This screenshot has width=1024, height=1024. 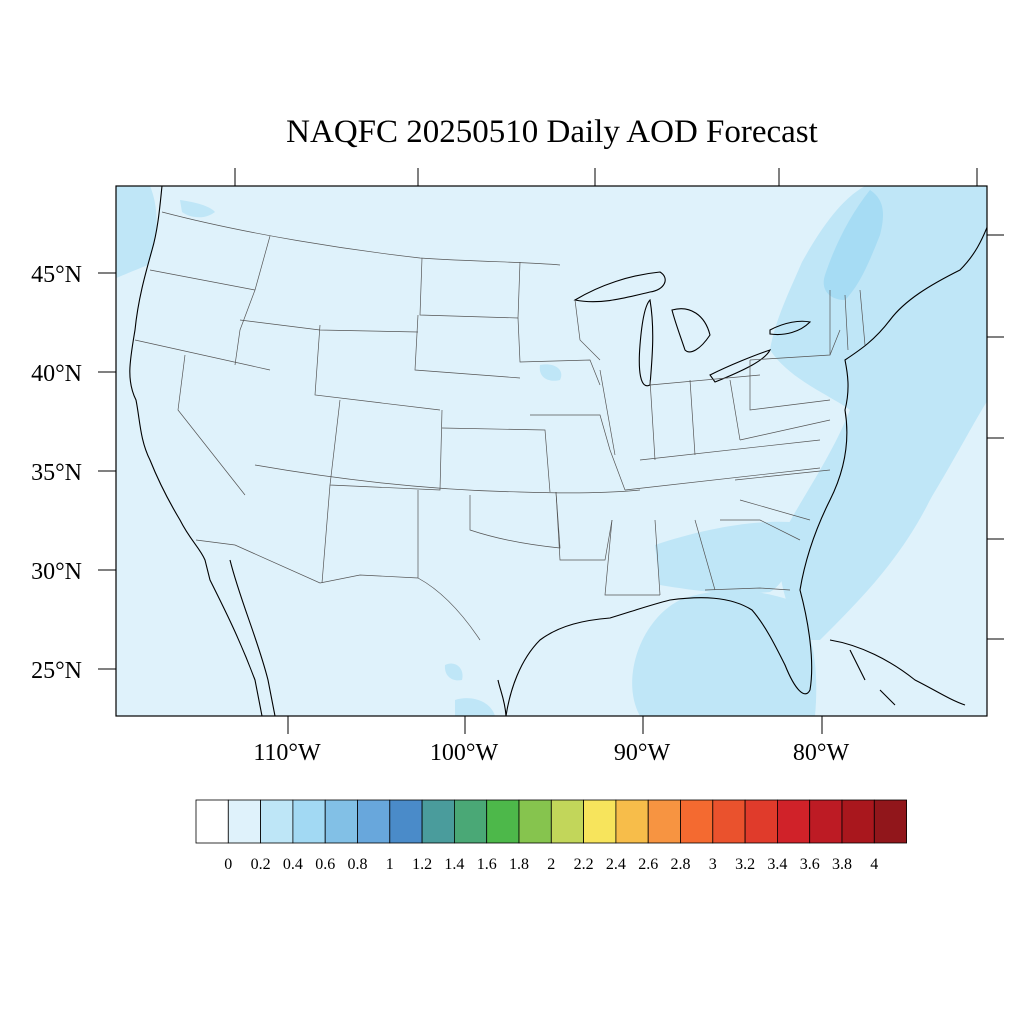 What do you see at coordinates (56, 374) in the screenshot?
I see `lat-label: 40°N` at bounding box center [56, 374].